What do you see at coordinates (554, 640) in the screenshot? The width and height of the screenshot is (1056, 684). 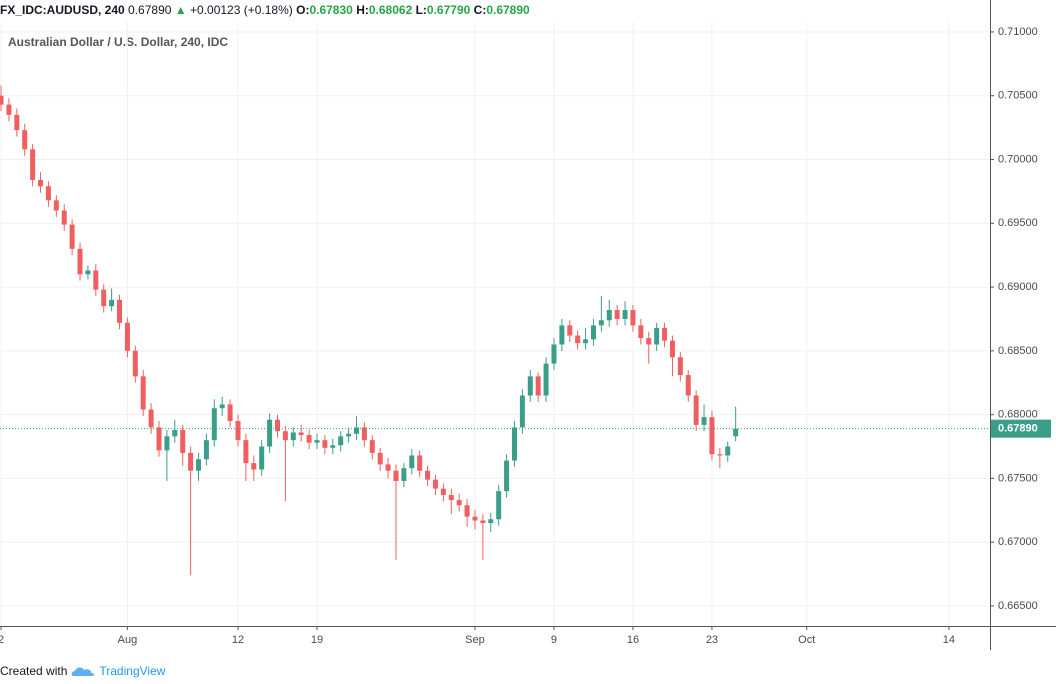 I see `x-tick-label: 9` at bounding box center [554, 640].